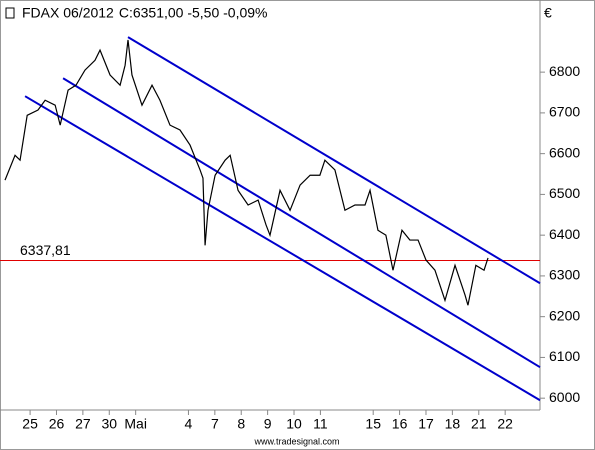  I want to click on x-tick-label: 27, so click(83, 424).